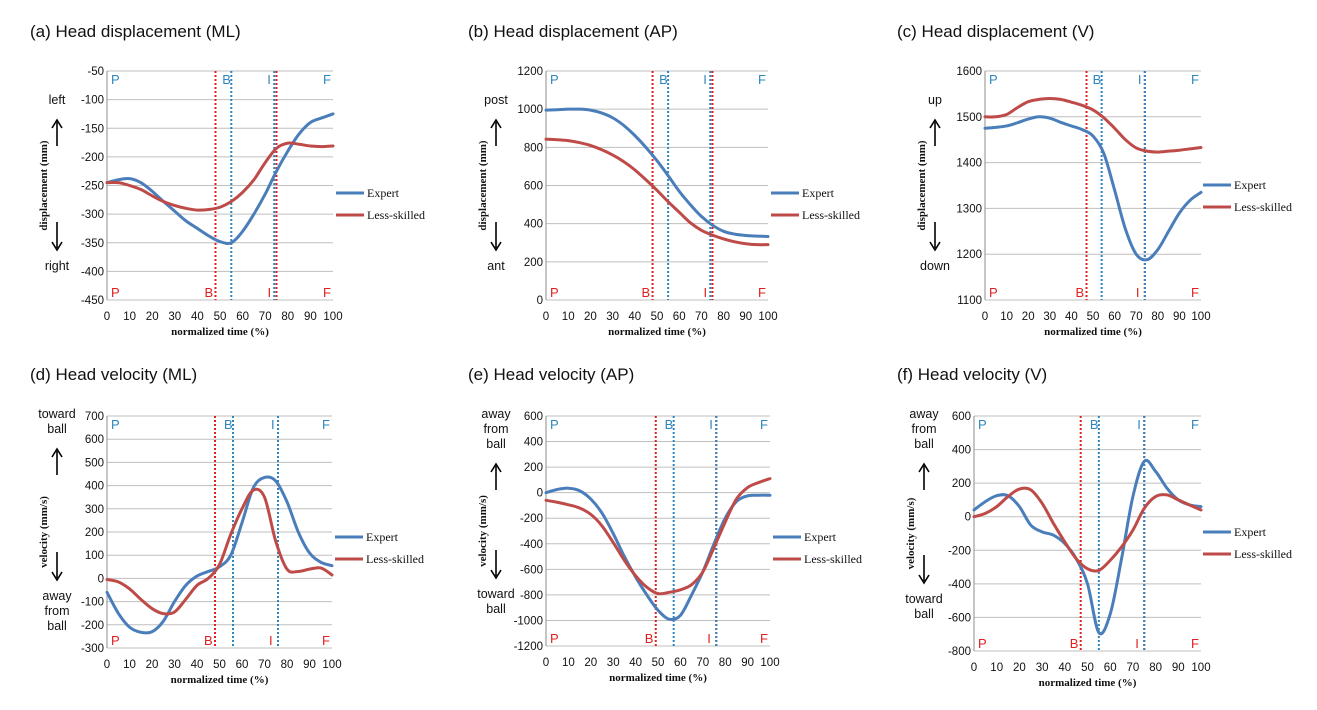  Describe the element at coordinates (528, 621) in the screenshot. I see `y-tick-label: -1000` at that location.